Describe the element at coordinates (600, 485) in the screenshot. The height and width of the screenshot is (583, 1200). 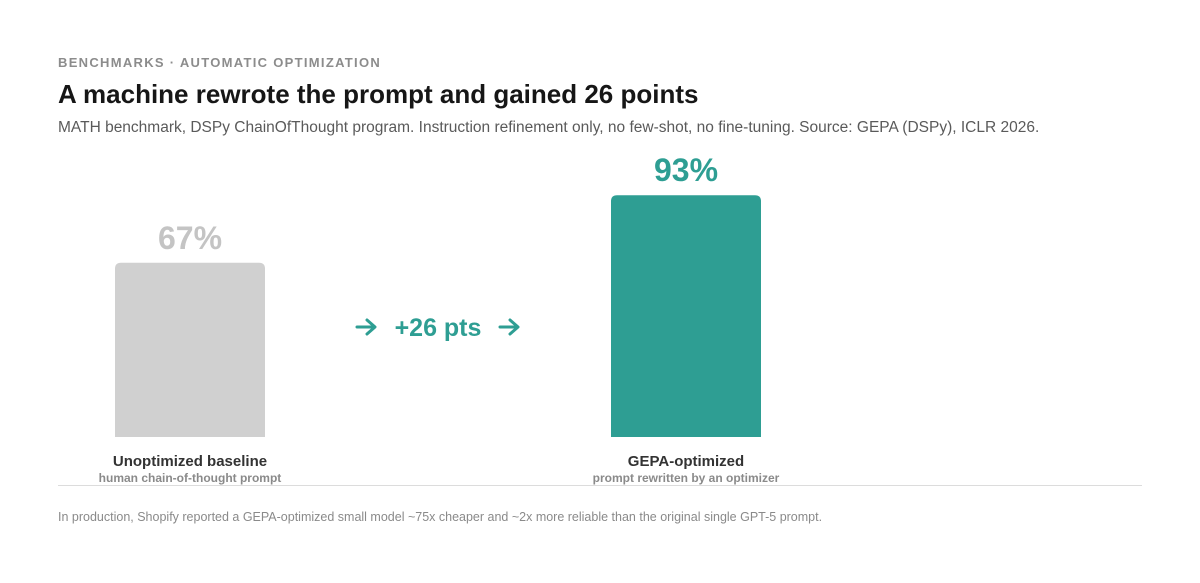
I see `footer-divider` at that location.